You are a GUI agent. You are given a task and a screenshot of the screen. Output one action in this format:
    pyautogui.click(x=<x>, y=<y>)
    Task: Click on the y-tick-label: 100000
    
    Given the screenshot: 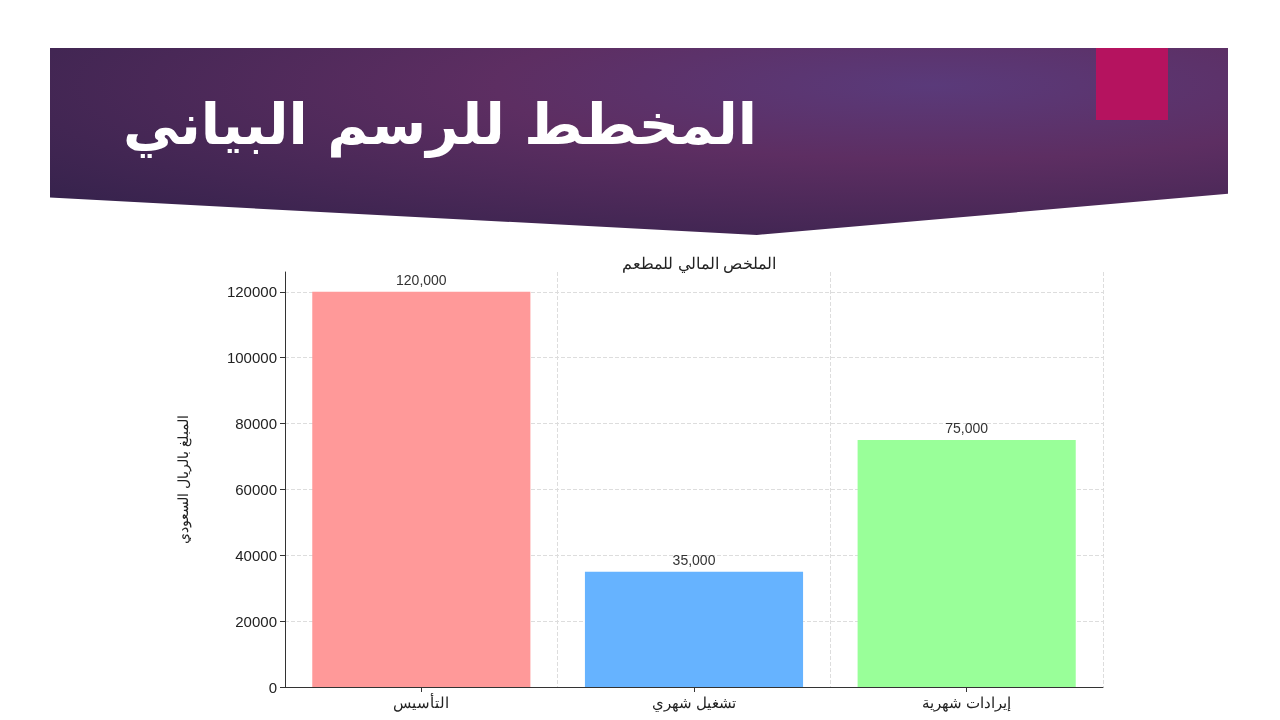 What is the action you would take?
    pyautogui.click(x=251, y=358)
    